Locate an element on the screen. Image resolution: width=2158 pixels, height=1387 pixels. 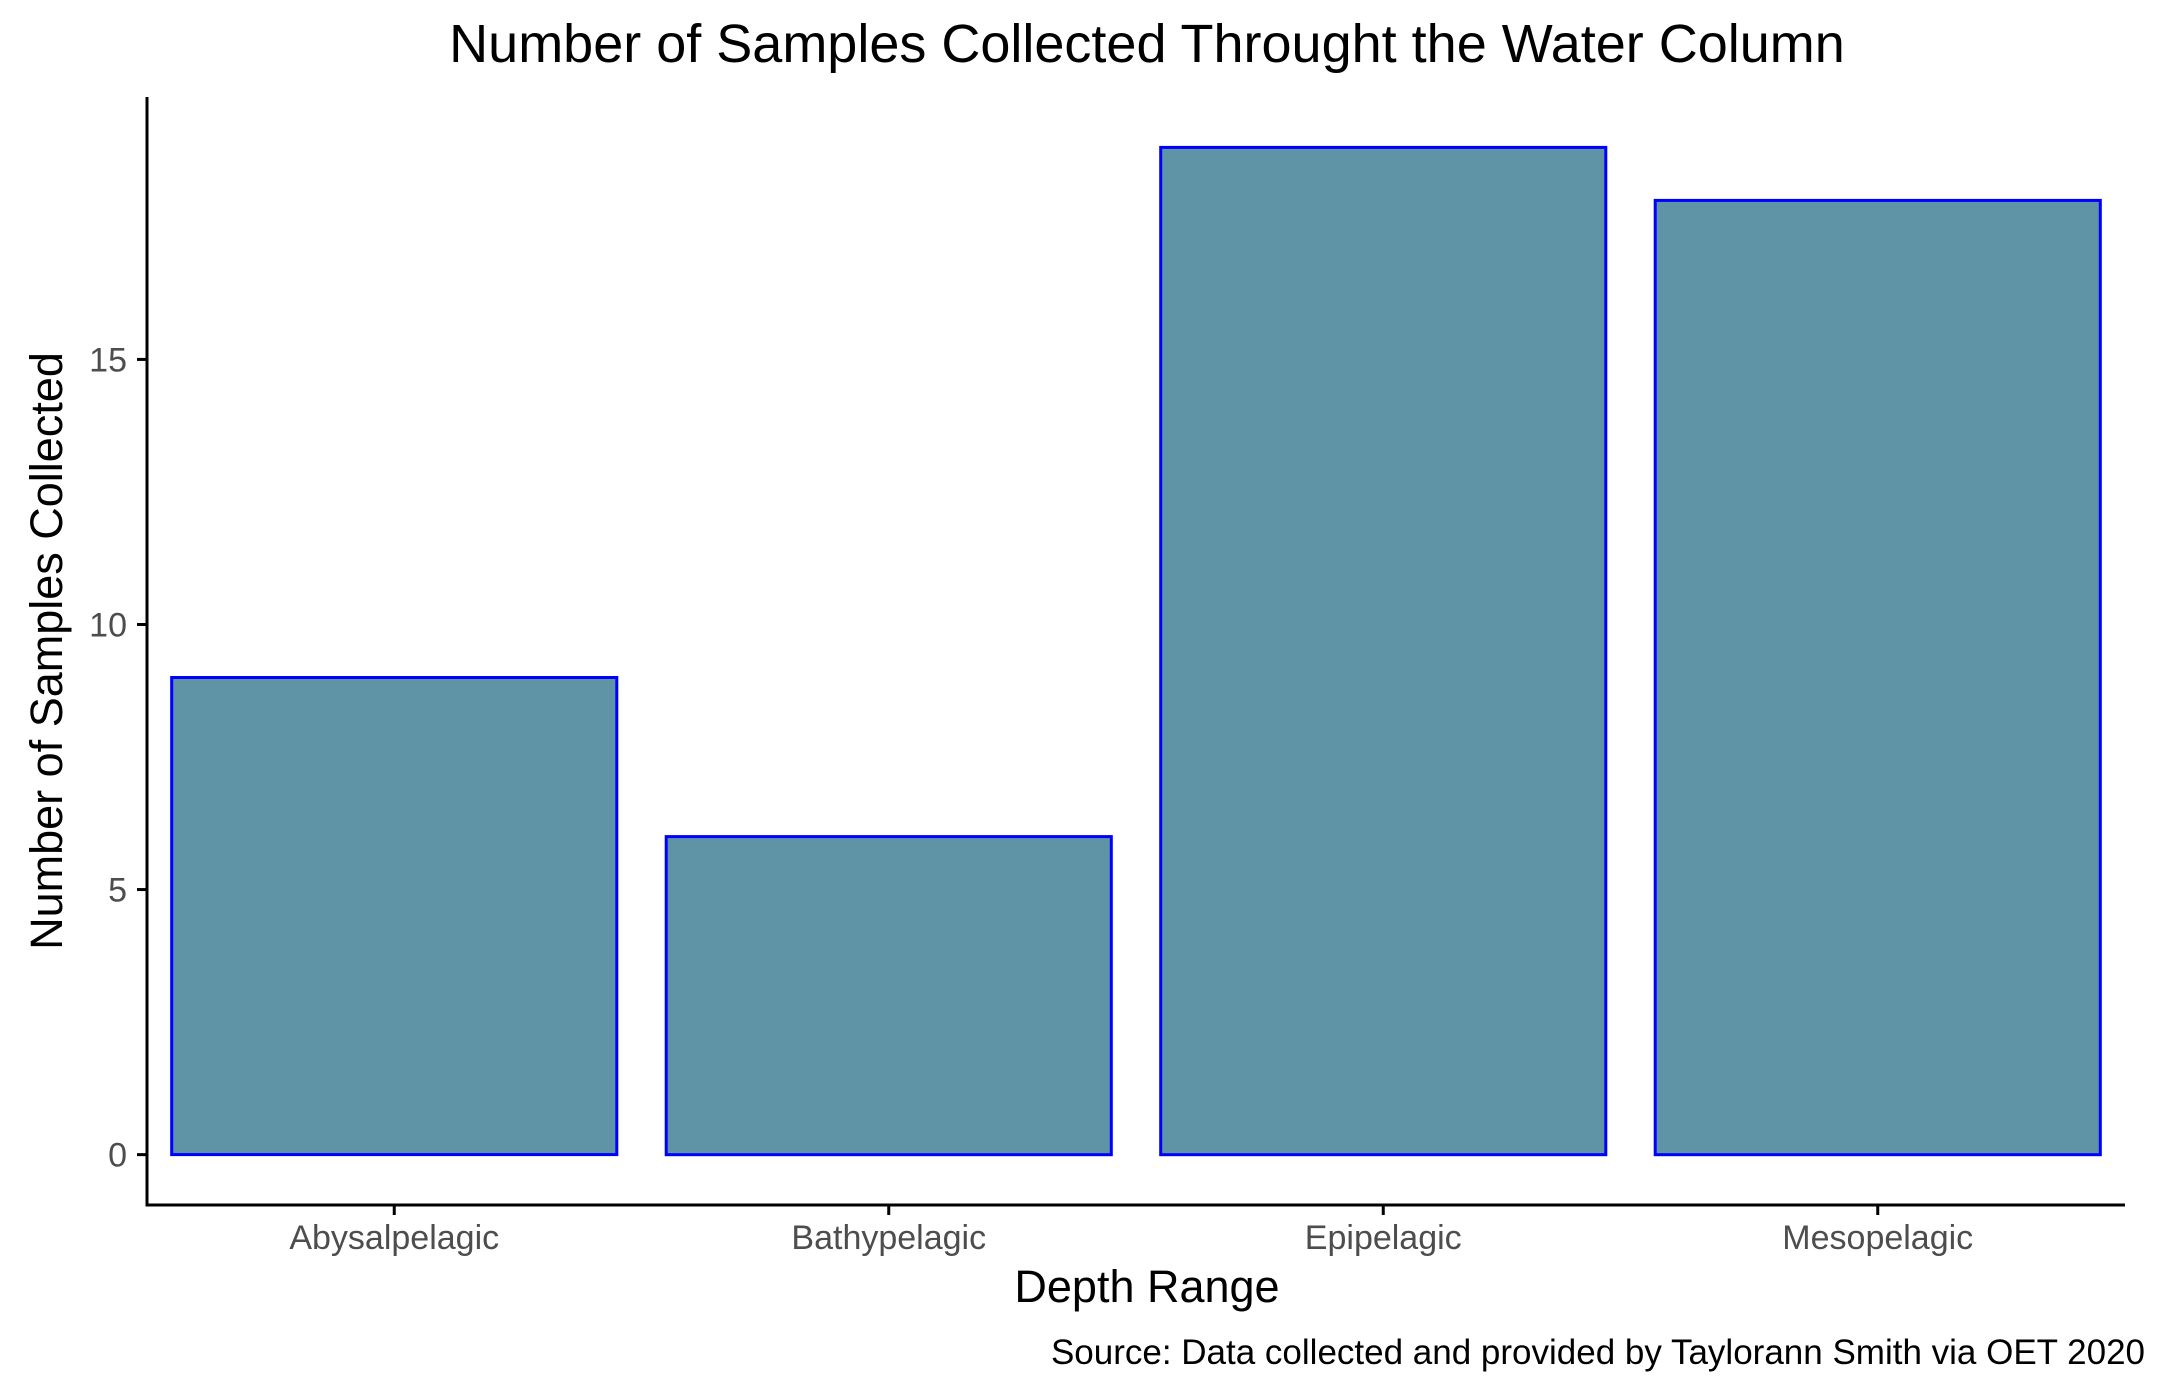
x-tick-label: Abysalpelagic is located at coordinates (394, 1238).